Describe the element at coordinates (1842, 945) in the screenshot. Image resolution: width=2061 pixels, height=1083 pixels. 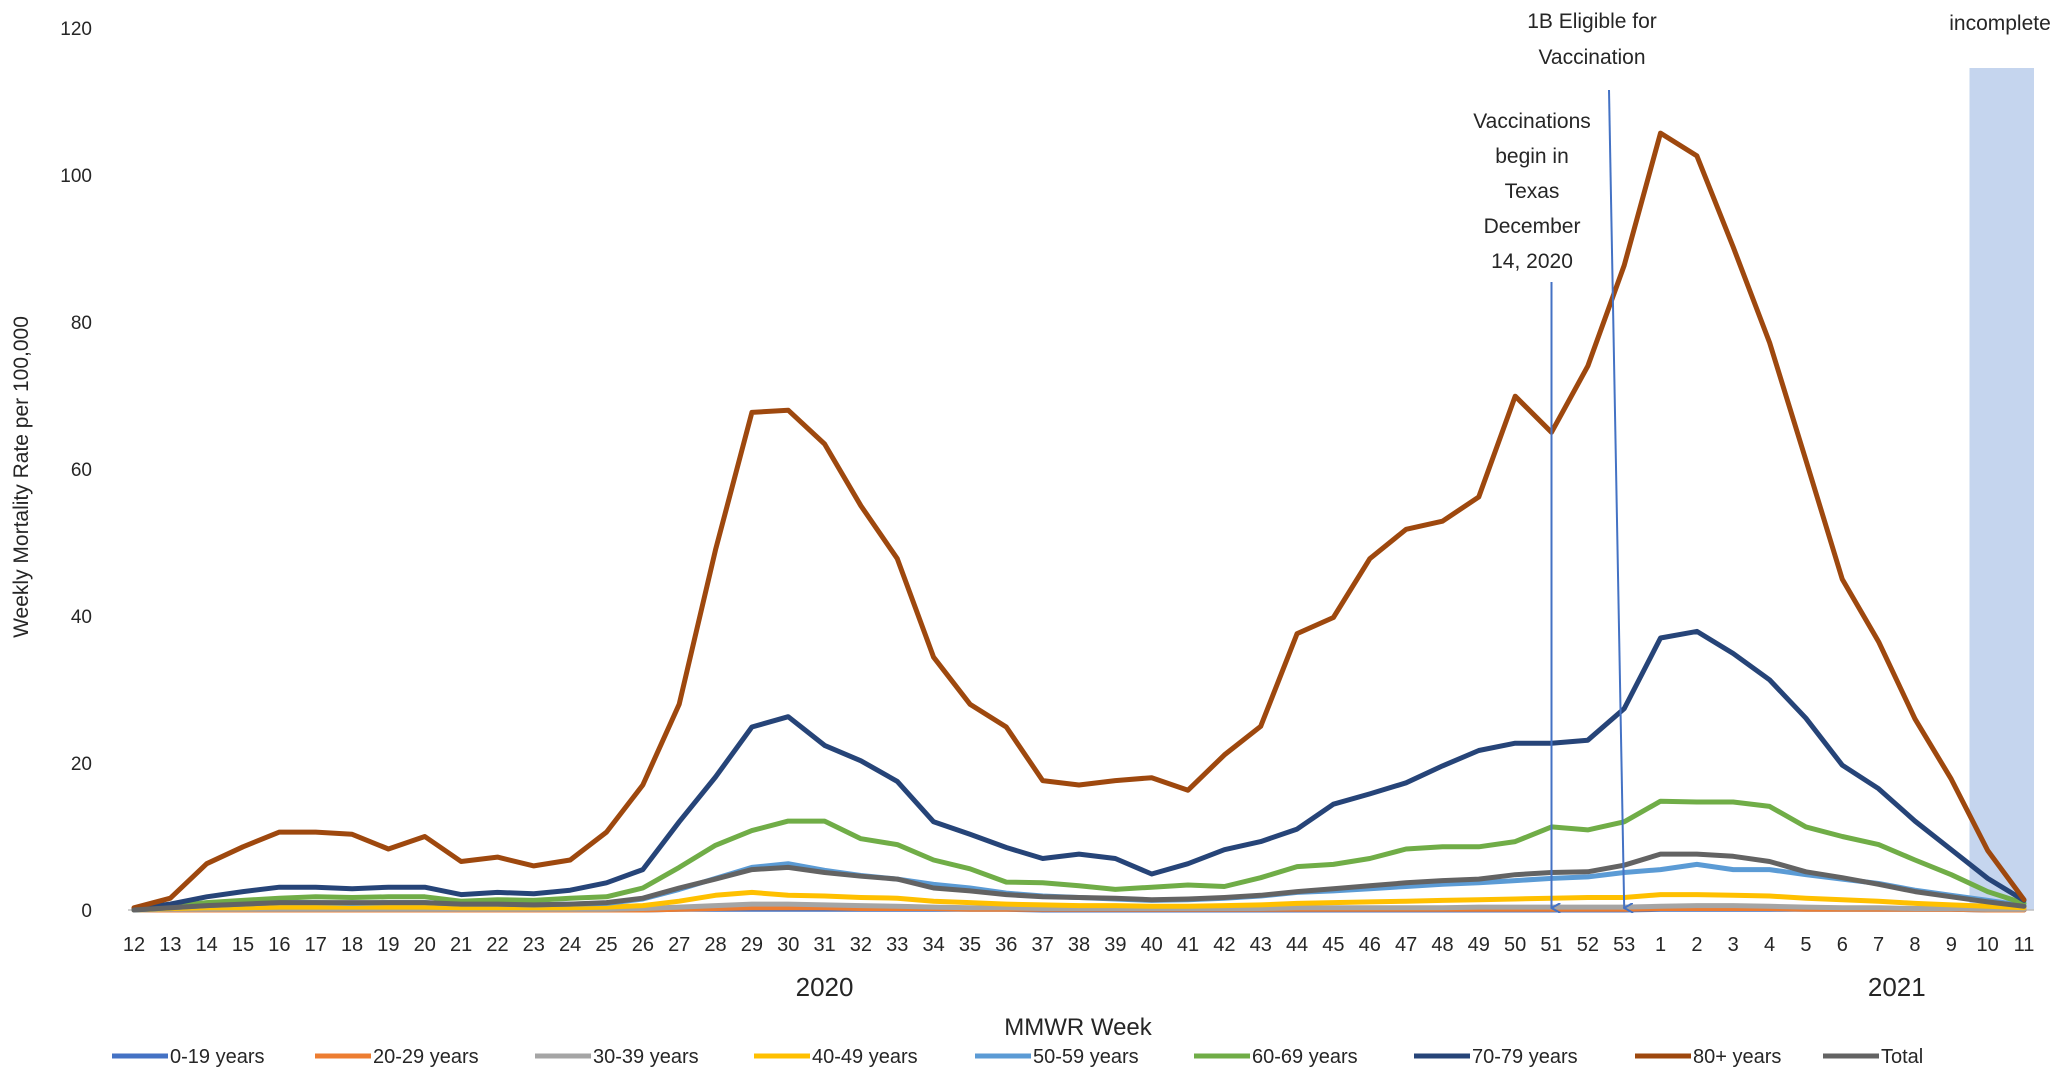
I see `x-tick-label: 6` at that location.